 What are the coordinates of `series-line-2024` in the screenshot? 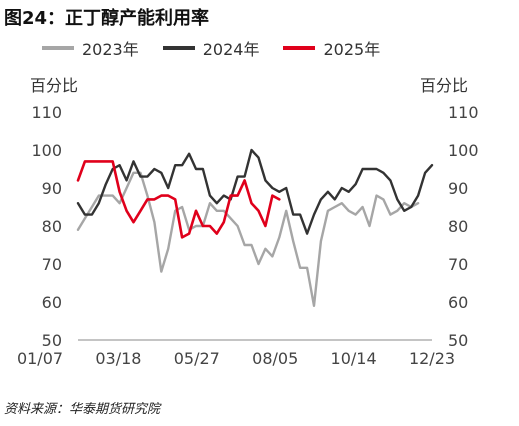 It's located at (255, 191).